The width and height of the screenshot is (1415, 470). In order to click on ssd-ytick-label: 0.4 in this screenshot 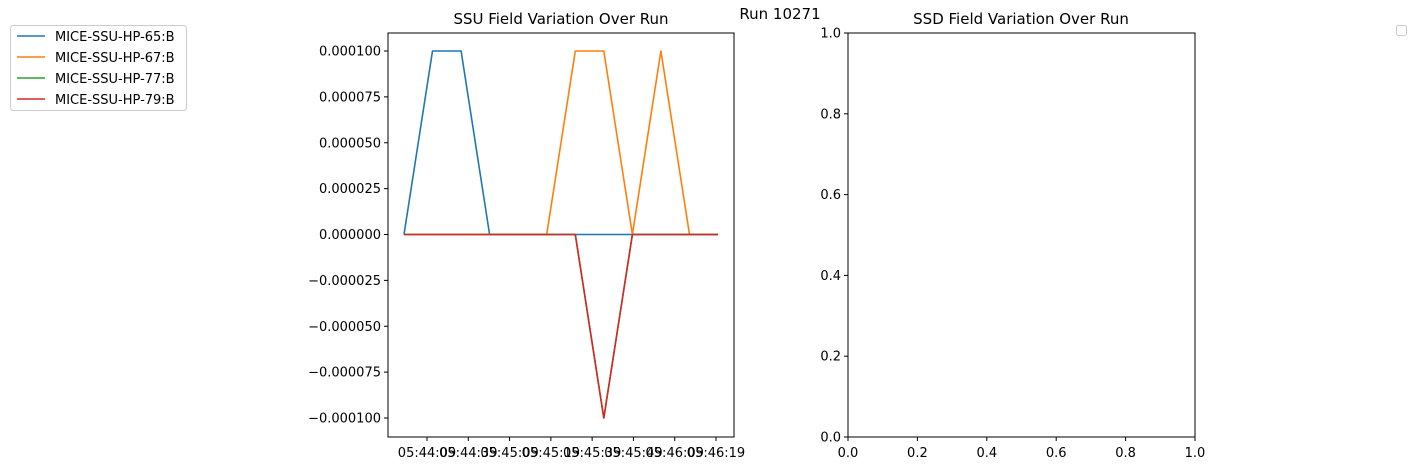, I will do `click(830, 276)`.